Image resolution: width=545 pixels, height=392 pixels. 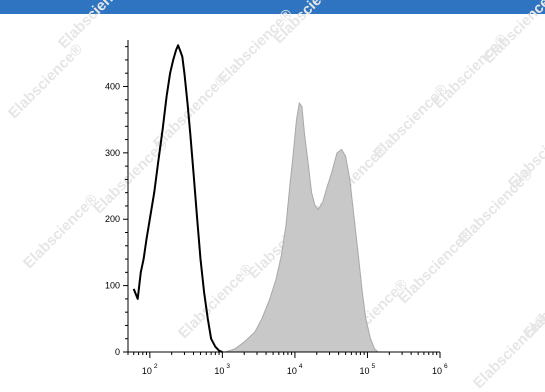 I want to click on x-tick-label: 10 6, so click(x=440, y=369).